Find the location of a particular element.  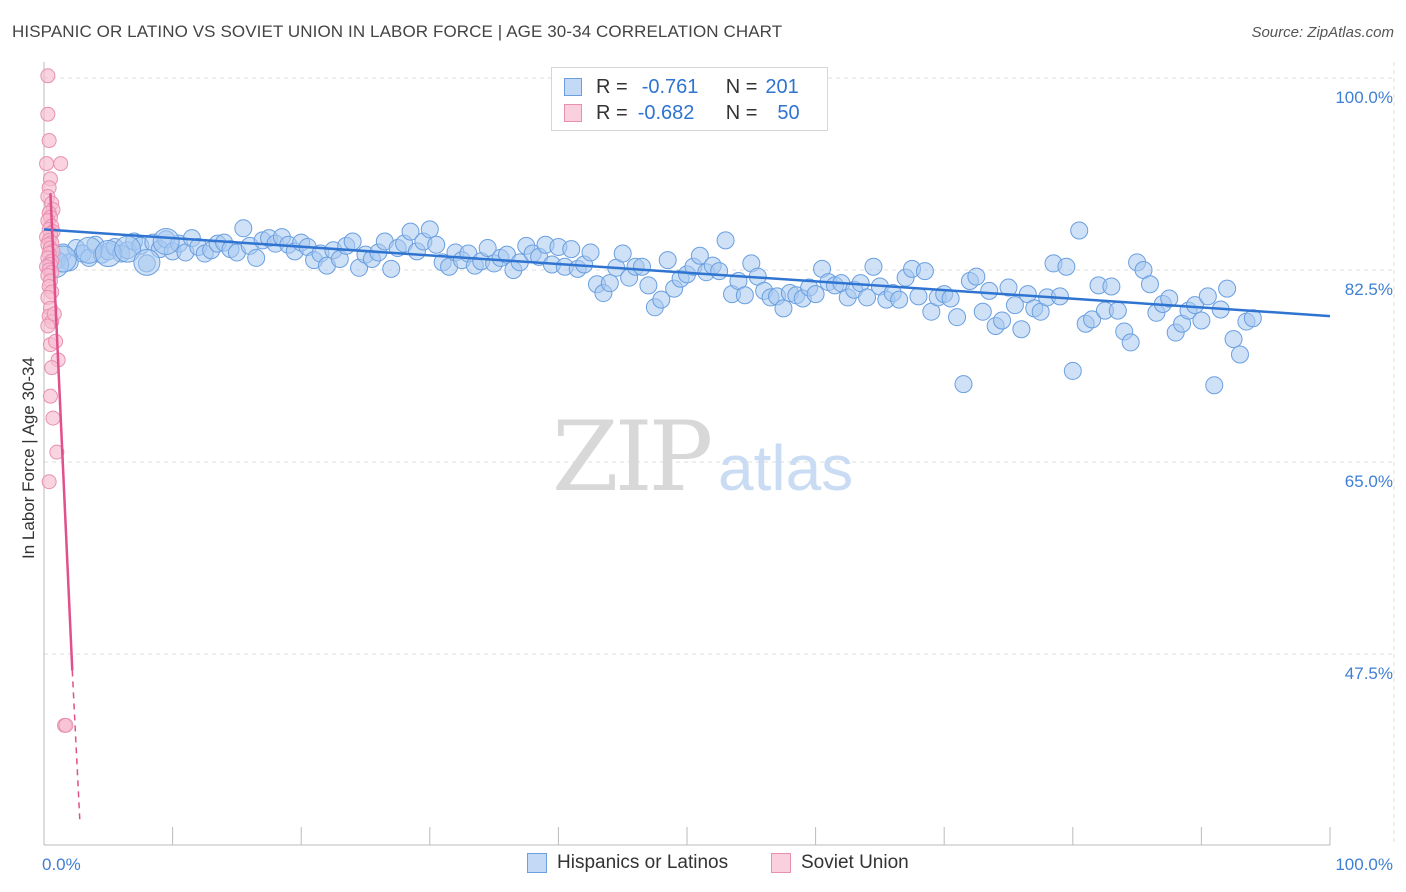

x-tick-label: 100.0% is located at coordinates (1364, 864).